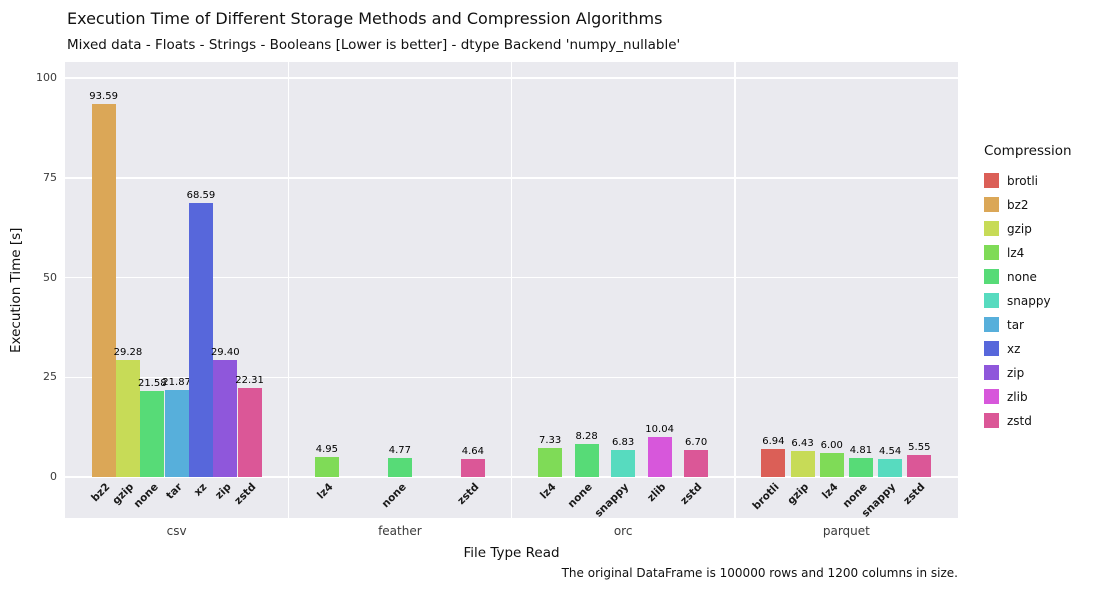 This screenshot has height=598, width=1098. Describe the element at coordinates (768, 474) in the screenshot. I see `bar-parquet-brotli: 6.94 brotli` at that location.